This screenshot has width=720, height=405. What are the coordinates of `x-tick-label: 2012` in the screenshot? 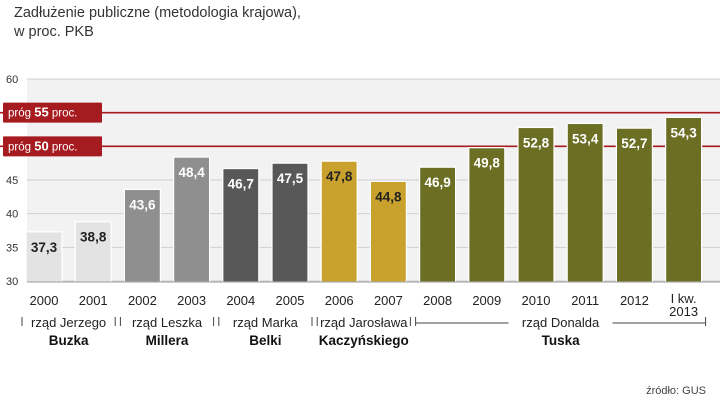 It's located at (634, 300).